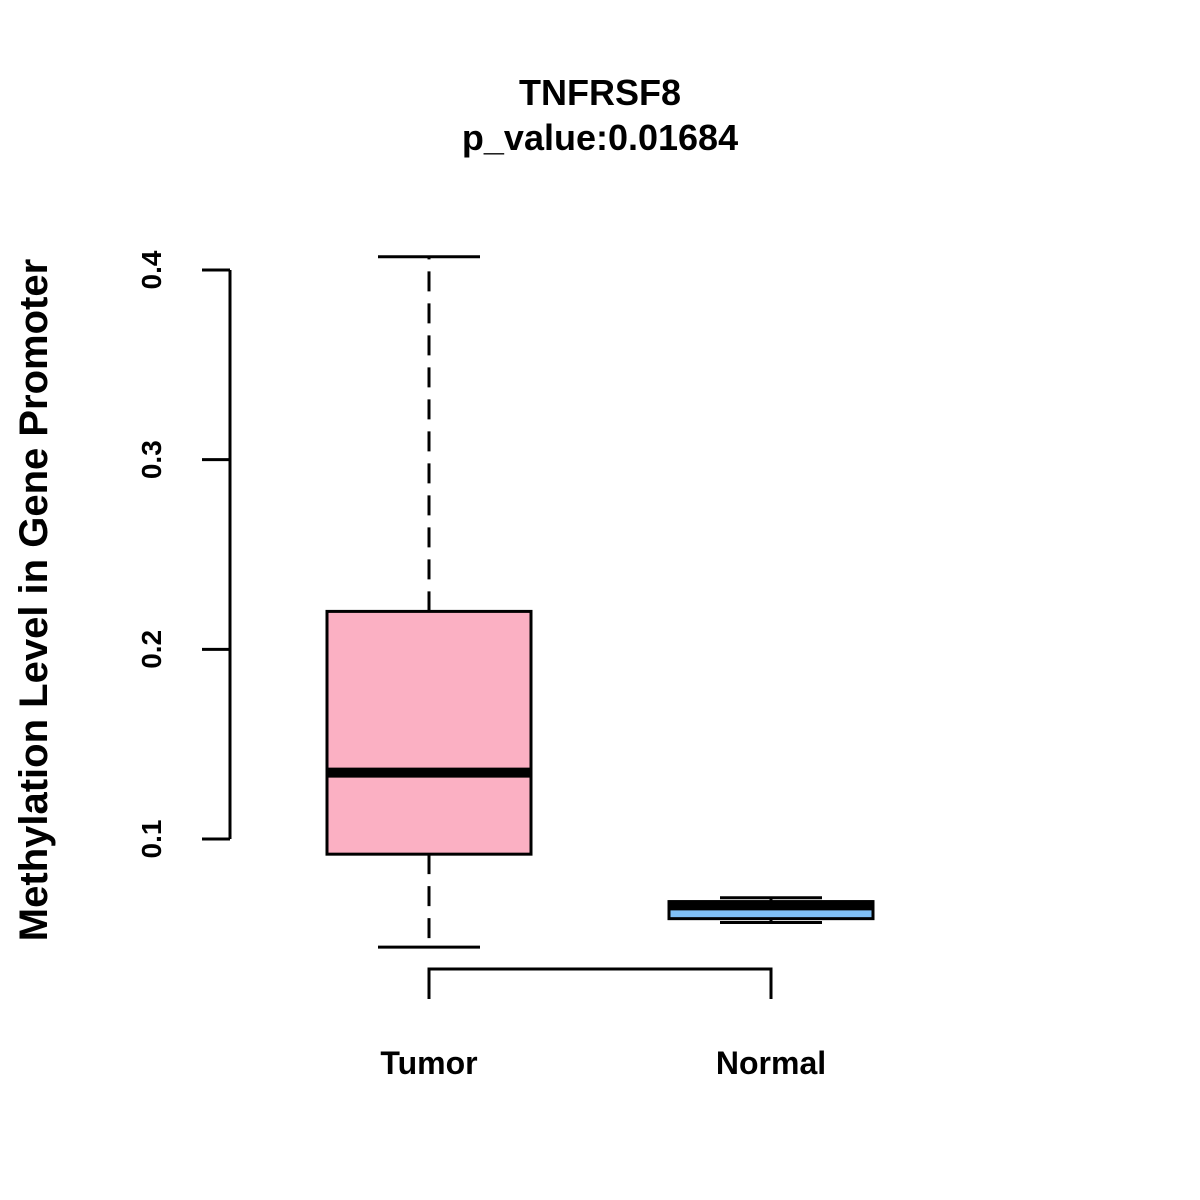 Image resolution: width=1200 pixels, height=1200 pixels. I want to click on y-tick-label: 0.1, so click(151, 839).